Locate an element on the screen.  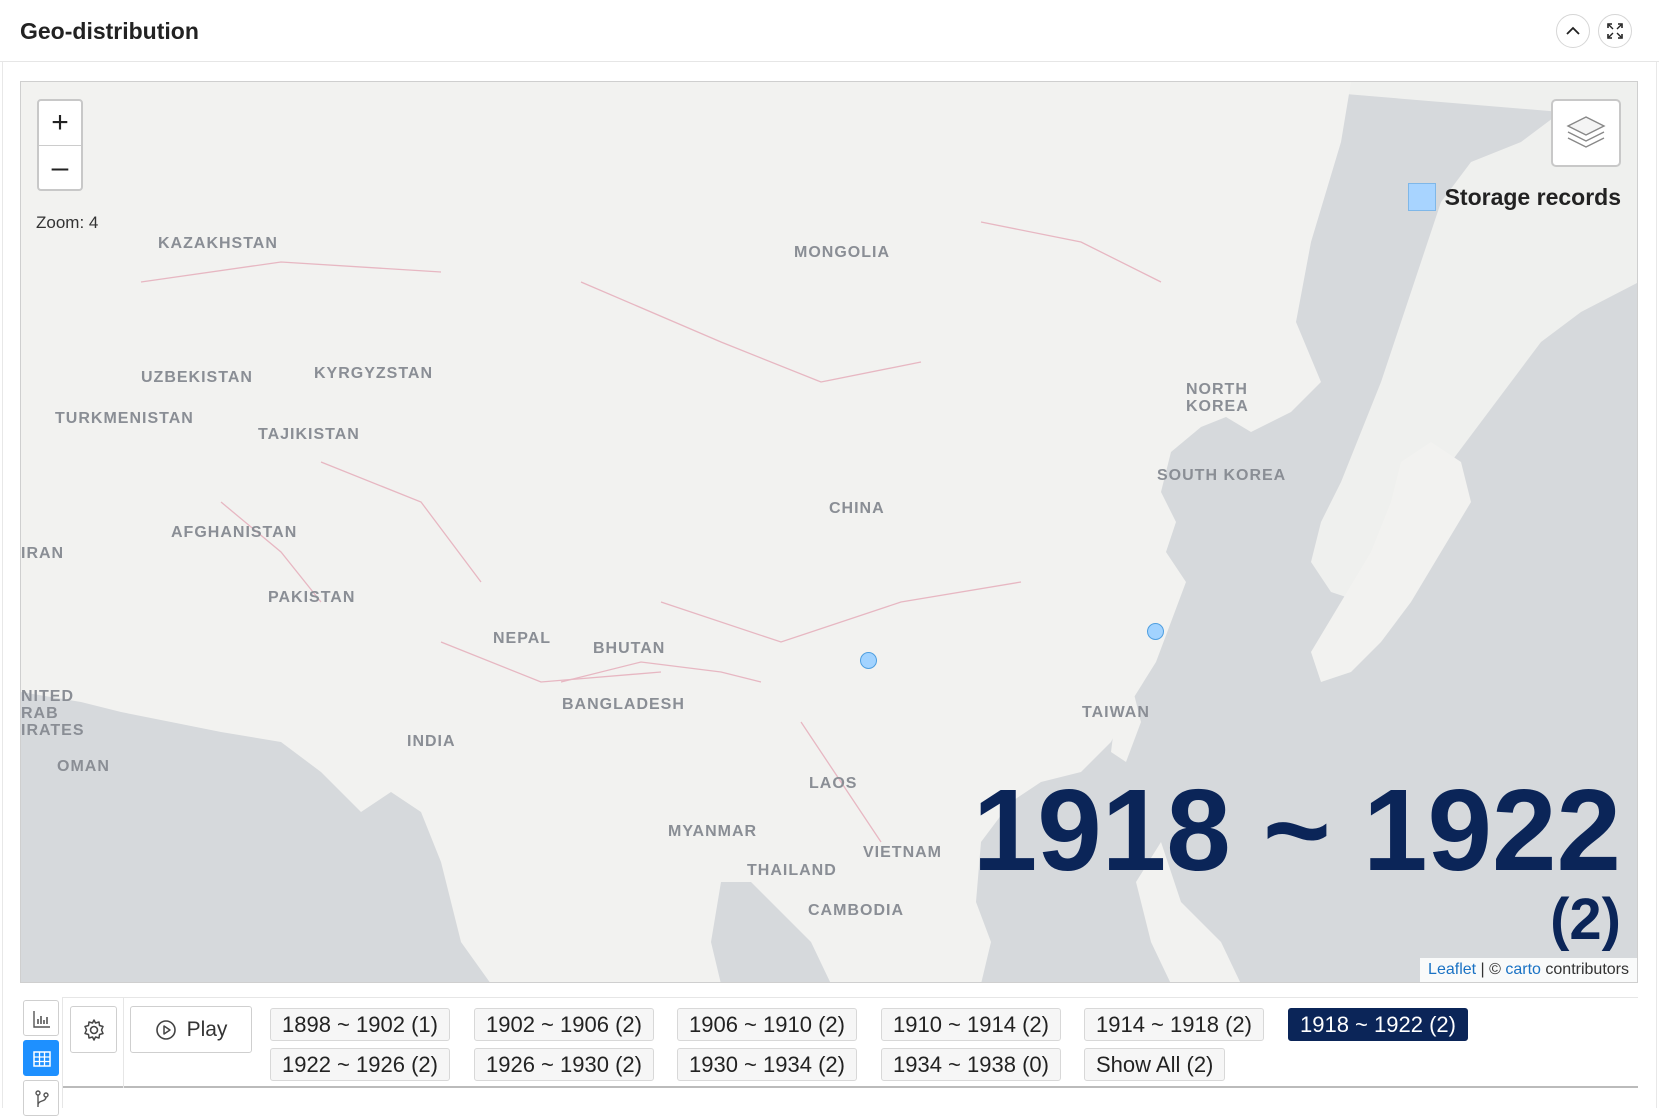
settings-divider is located at coordinates (123, 1042).